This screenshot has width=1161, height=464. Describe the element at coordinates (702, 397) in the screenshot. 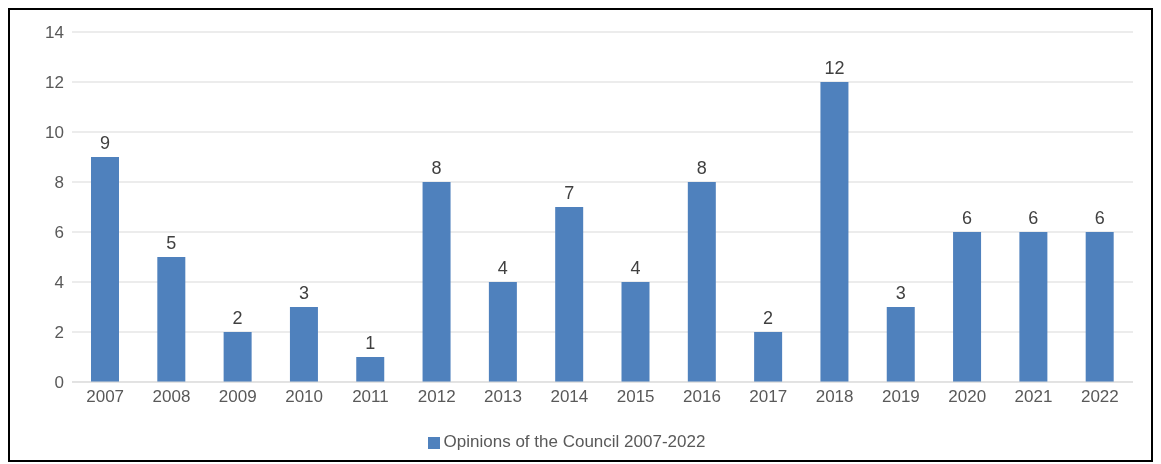

I see `x-tick-label: 2016` at that location.